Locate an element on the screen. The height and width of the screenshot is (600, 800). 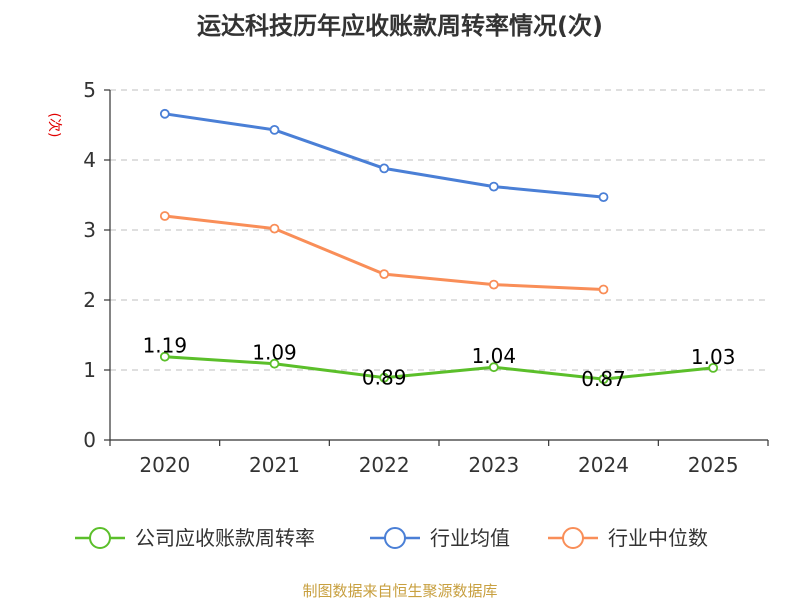
chart-title: 运达科技历年应收账款周转率情况(次) is located at coordinates (400, 26).